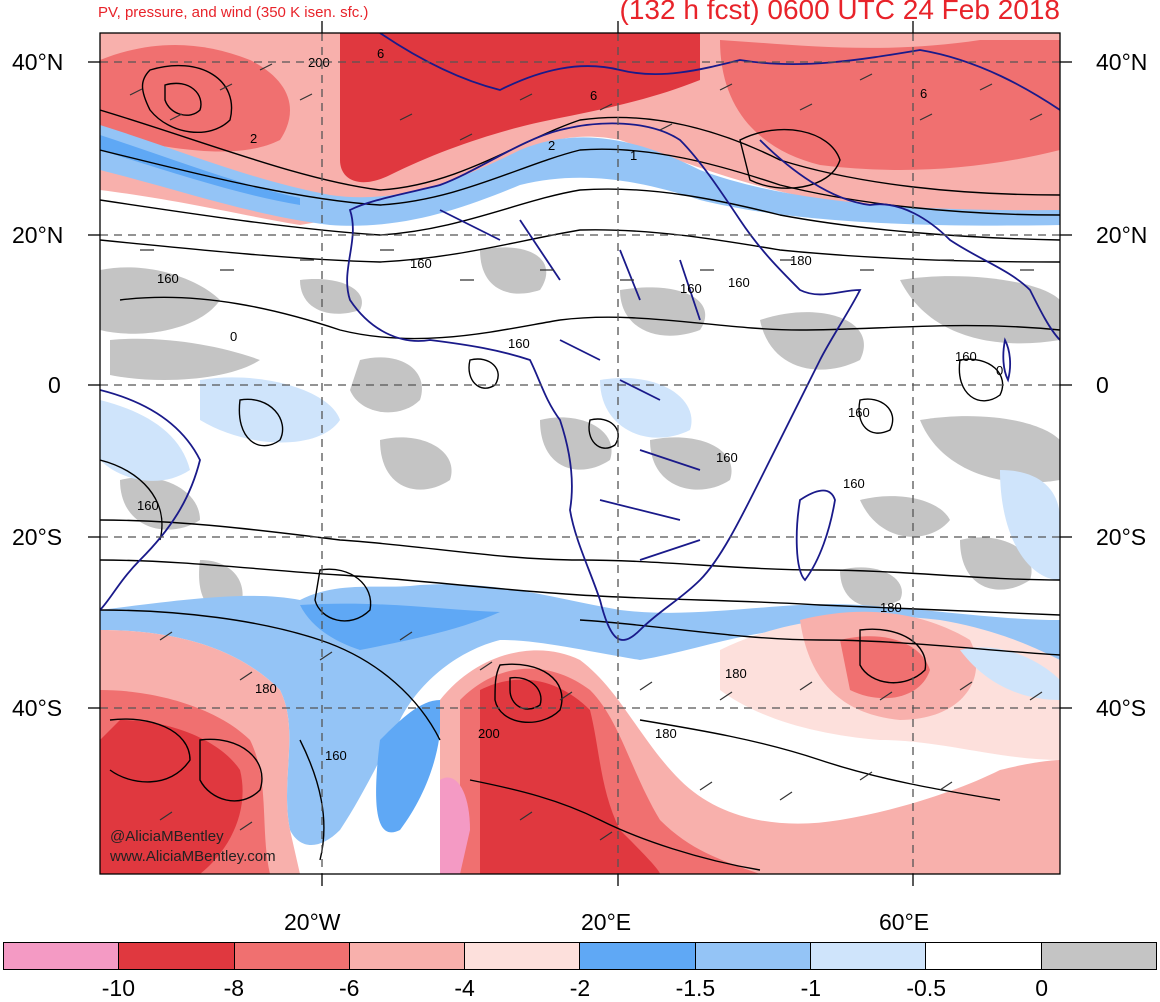 The width and height of the screenshot is (1160, 1002). I want to click on map-title: (132 h fcst) 0600 UTC 24 Feb 2018, so click(839, 12).